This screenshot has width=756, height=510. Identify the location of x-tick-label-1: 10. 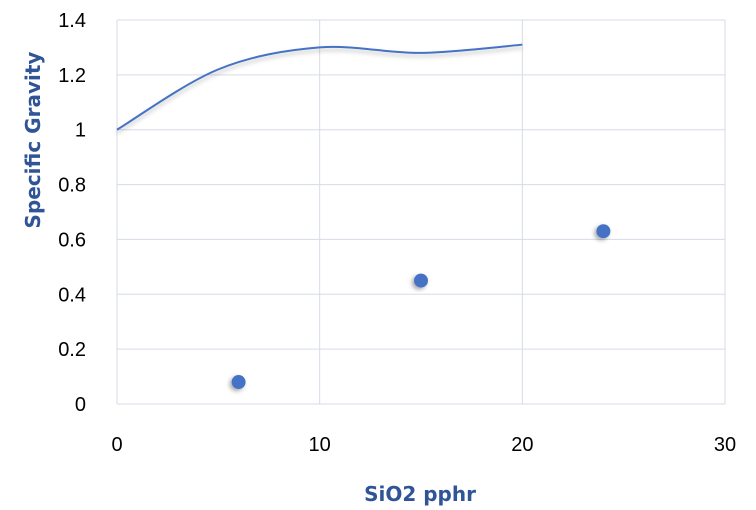
(320, 445).